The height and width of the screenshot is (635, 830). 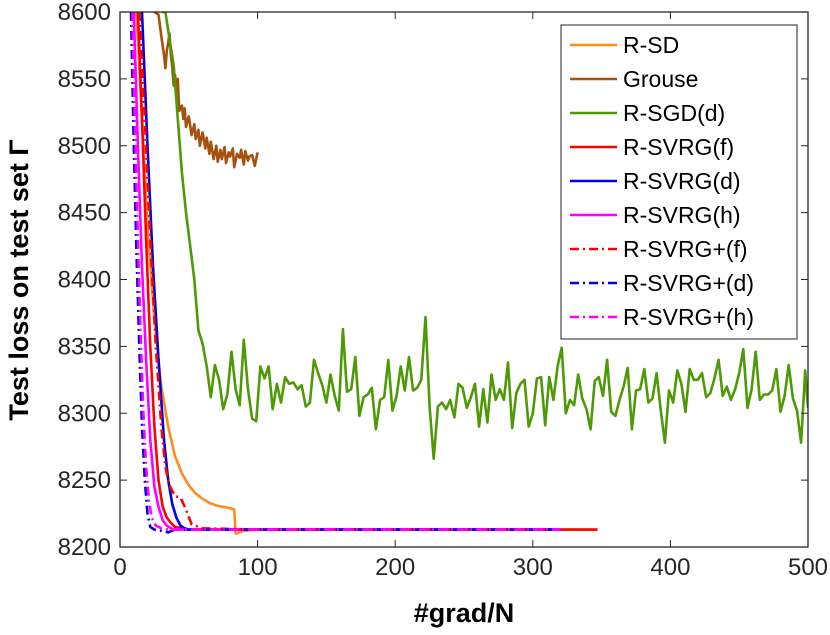 I want to click on x-tick-label: 400, so click(x=670, y=567).